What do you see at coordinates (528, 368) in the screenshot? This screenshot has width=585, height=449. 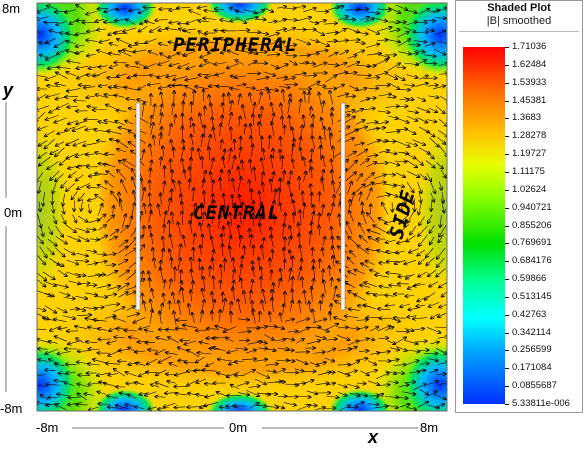 I see `legend-tick-label: 0.171084` at bounding box center [528, 368].